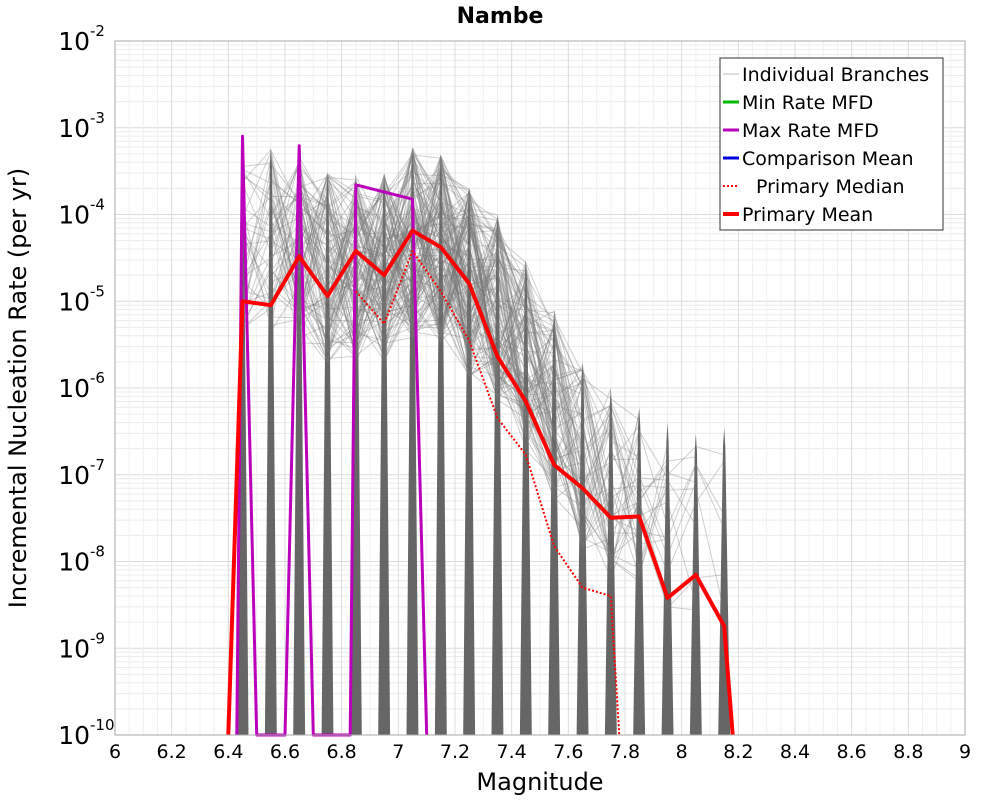 This screenshot has height=800, width=1000. Describe the element at coordinates (102, 725) in the screenshot. I see `y-tick-exponent: -10` at that location.